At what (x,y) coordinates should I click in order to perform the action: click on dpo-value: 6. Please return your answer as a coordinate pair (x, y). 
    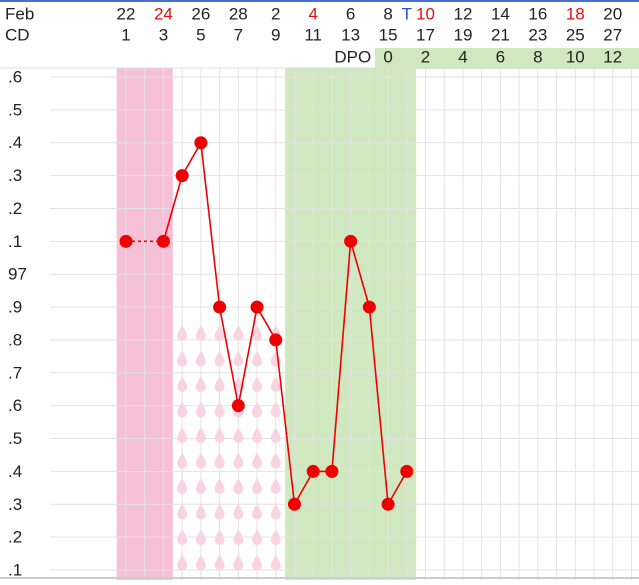
    Looking at the image, I should click on (500, 56).